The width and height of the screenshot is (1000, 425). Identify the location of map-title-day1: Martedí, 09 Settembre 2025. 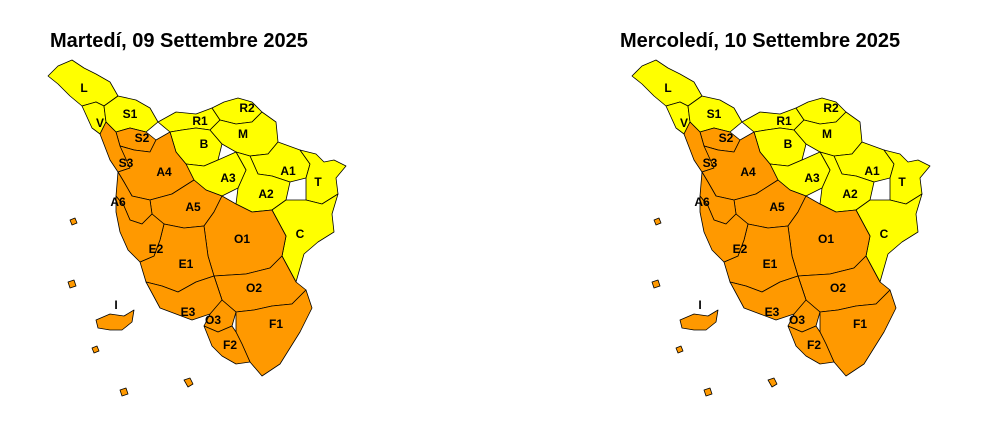
(179, 41).